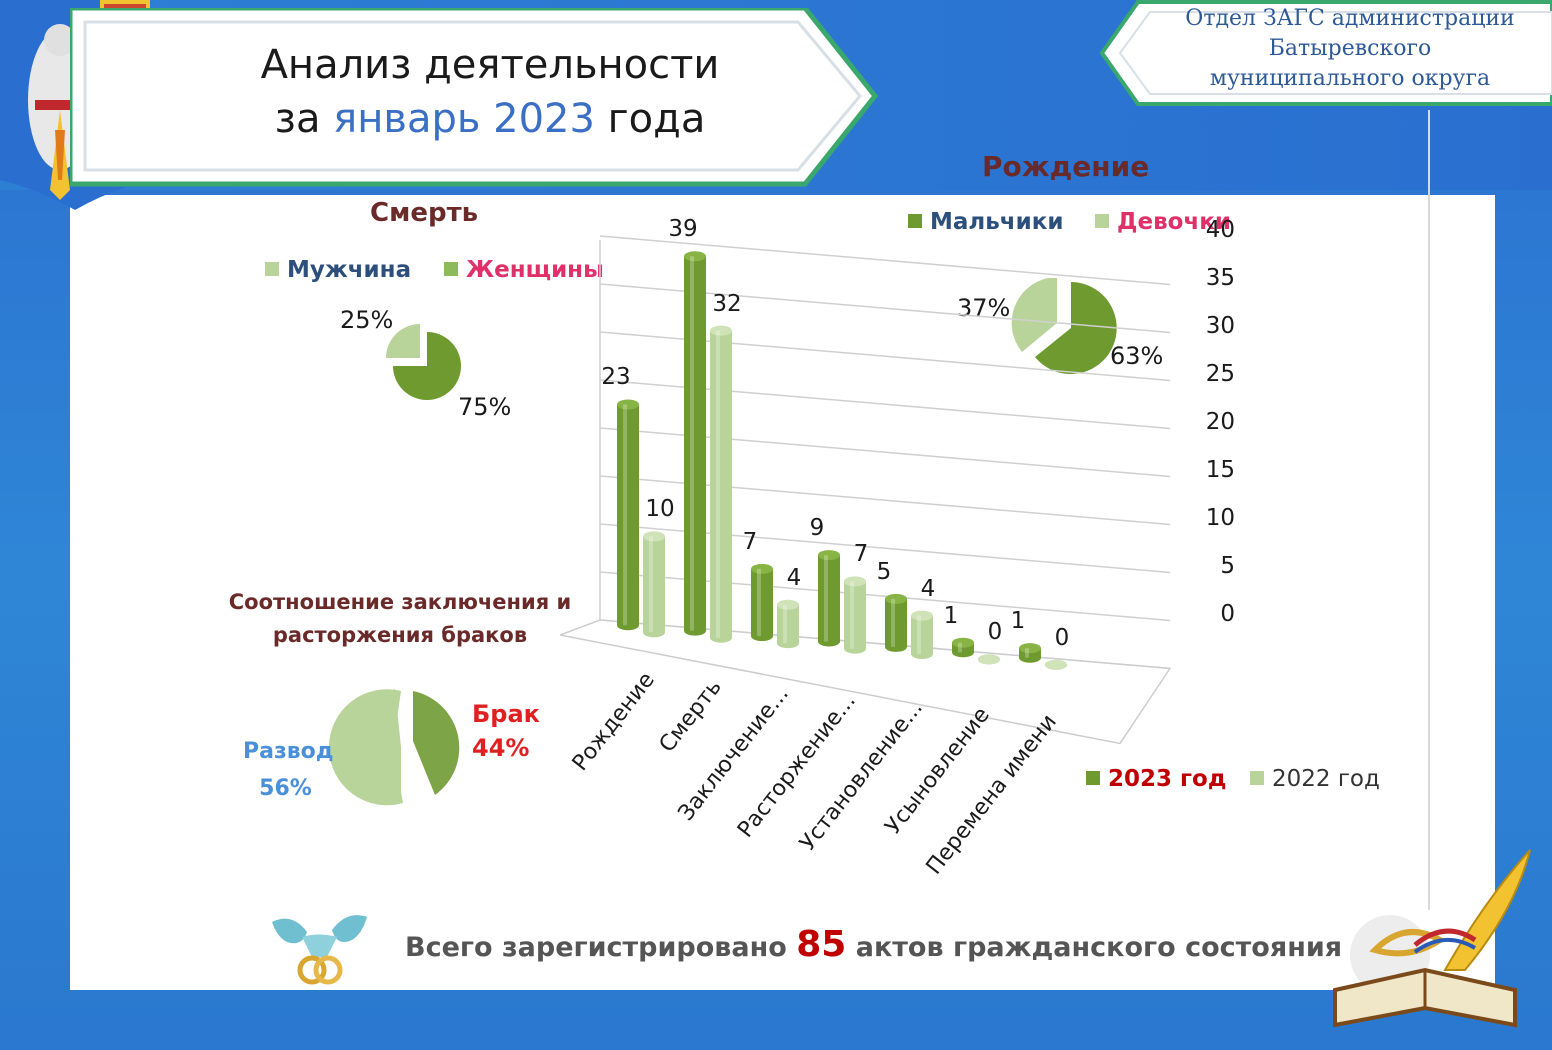 The image size is (1552, 1050). I want to click on page-title: Анализ деятельности за январь 2023 года, so click(490, 92).